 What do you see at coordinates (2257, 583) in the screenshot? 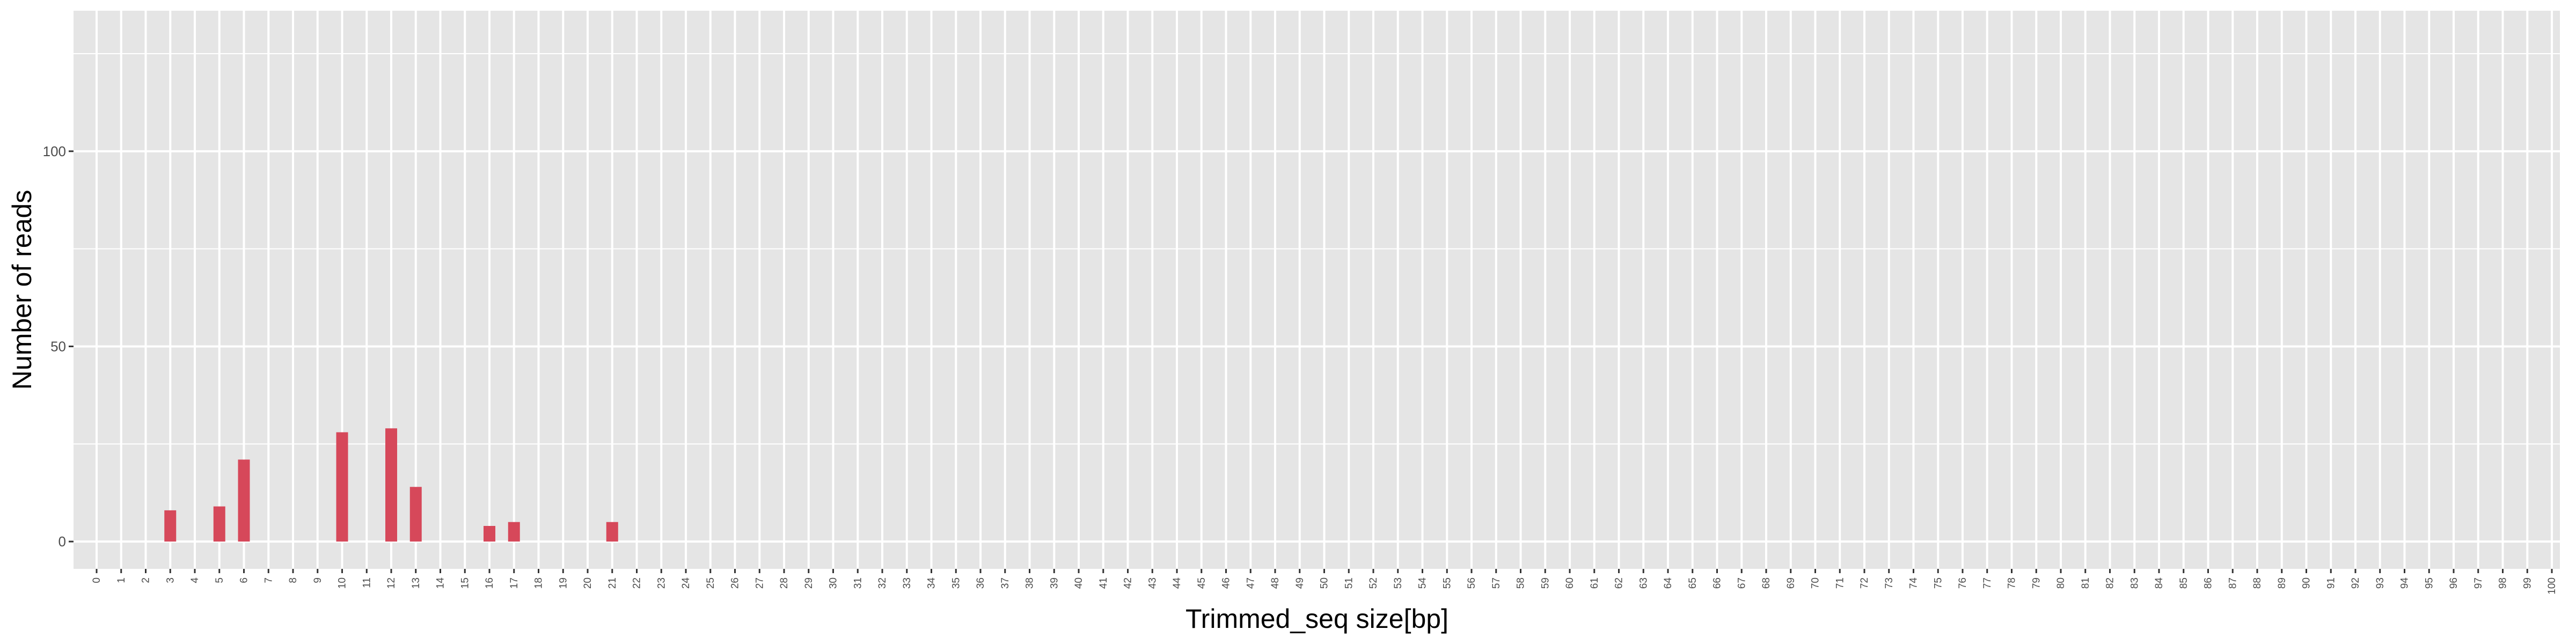
I see `x-tick-label: 88` at bounding box center [2257, 583].